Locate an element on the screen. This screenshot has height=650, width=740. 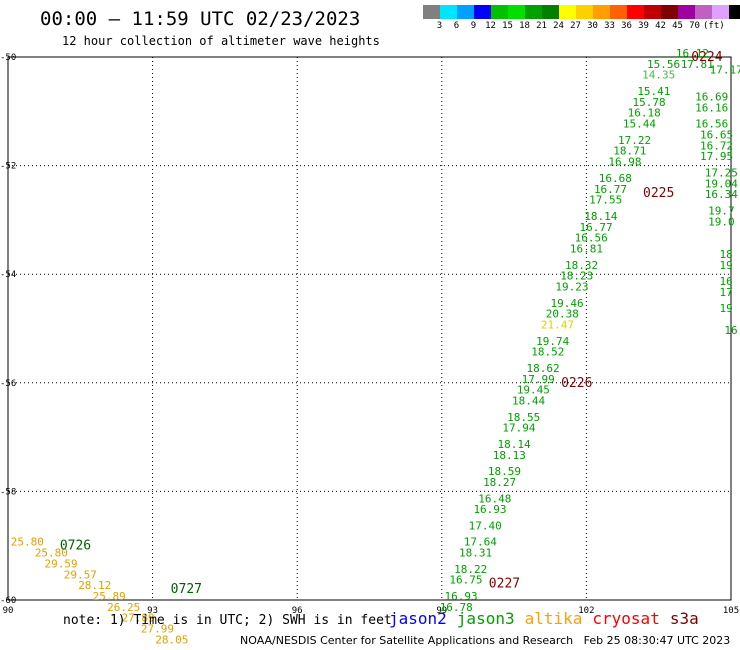
colorbar-label: 36 is located at coordinates (626, 26).